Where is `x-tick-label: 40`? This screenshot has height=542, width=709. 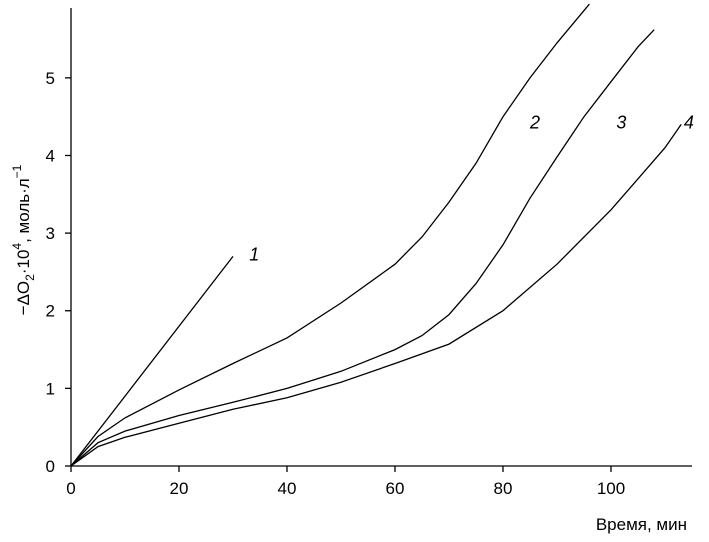 x-tick-label: 40 is located at coordinates (287, 488).